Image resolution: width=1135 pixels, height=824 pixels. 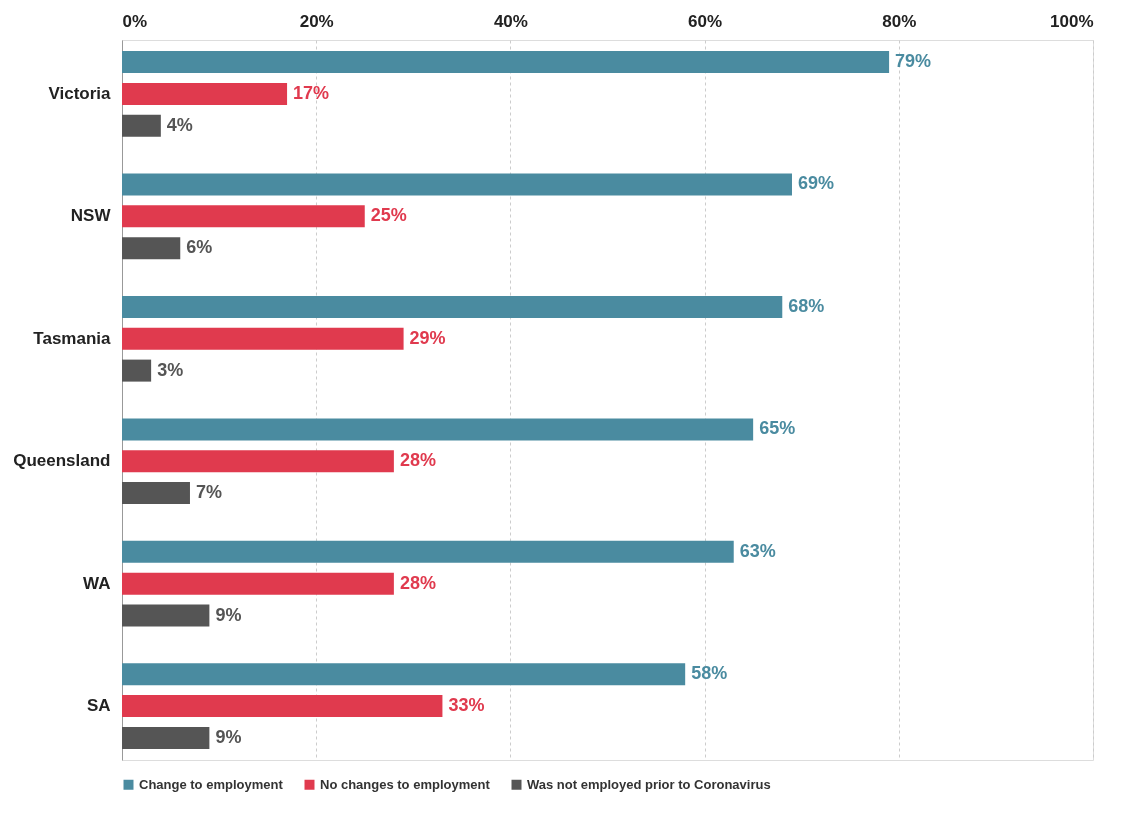 What do you see at coordinates (913, 61) in the screenshot?
I see `data-label: 79%` at bounding box center [913, 61].